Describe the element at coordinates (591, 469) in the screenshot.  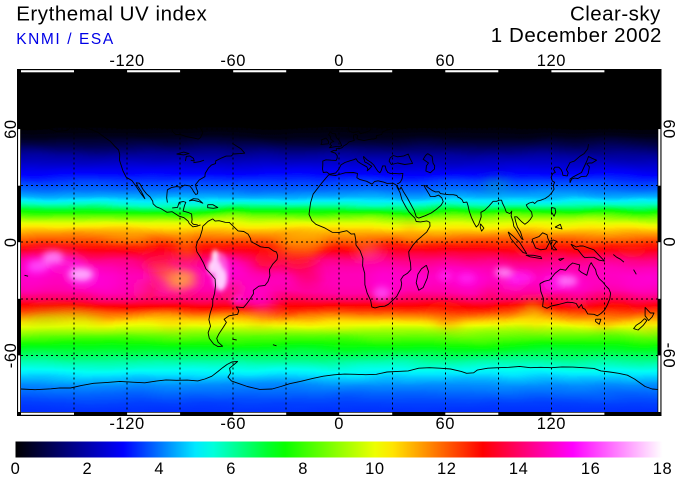
I see `svg-text: 16` at that location.